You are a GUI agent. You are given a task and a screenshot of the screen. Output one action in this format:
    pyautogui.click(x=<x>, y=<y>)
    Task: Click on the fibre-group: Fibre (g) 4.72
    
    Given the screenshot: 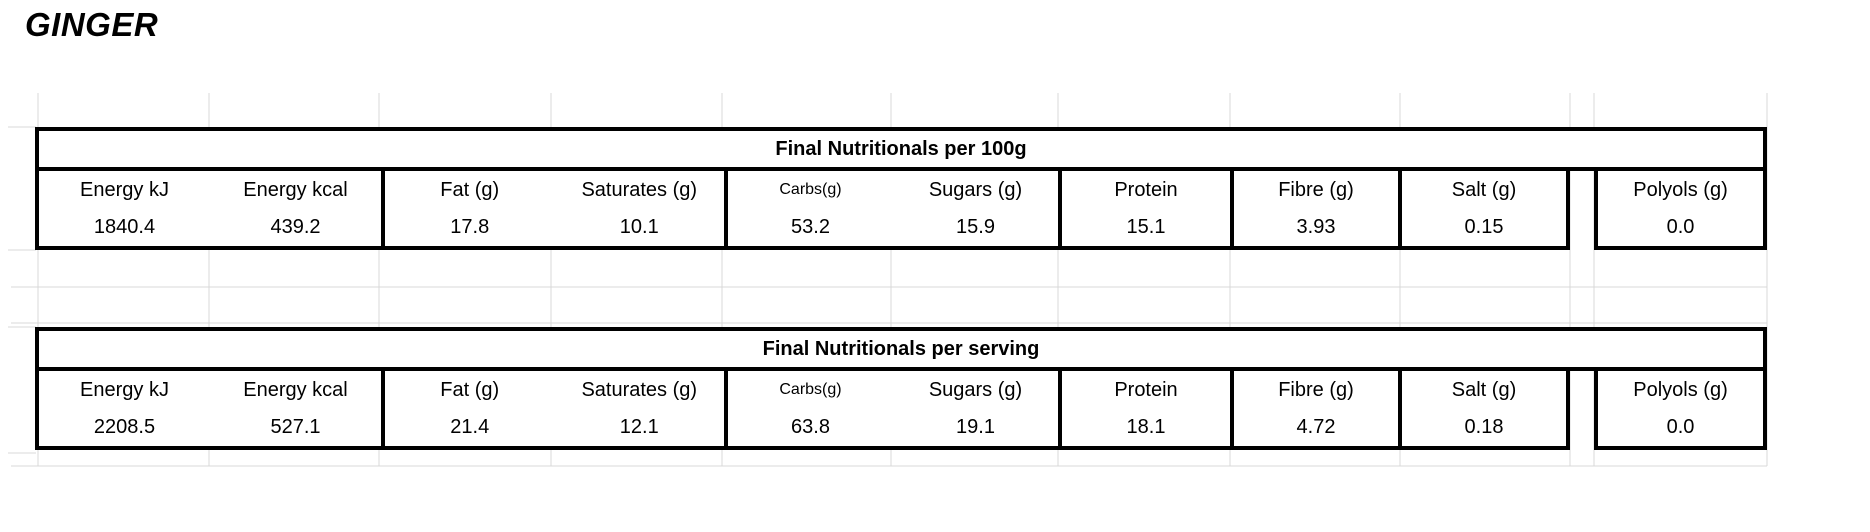 What is the action you would take?
    pyautogui.click(x=1314, y=408)
    